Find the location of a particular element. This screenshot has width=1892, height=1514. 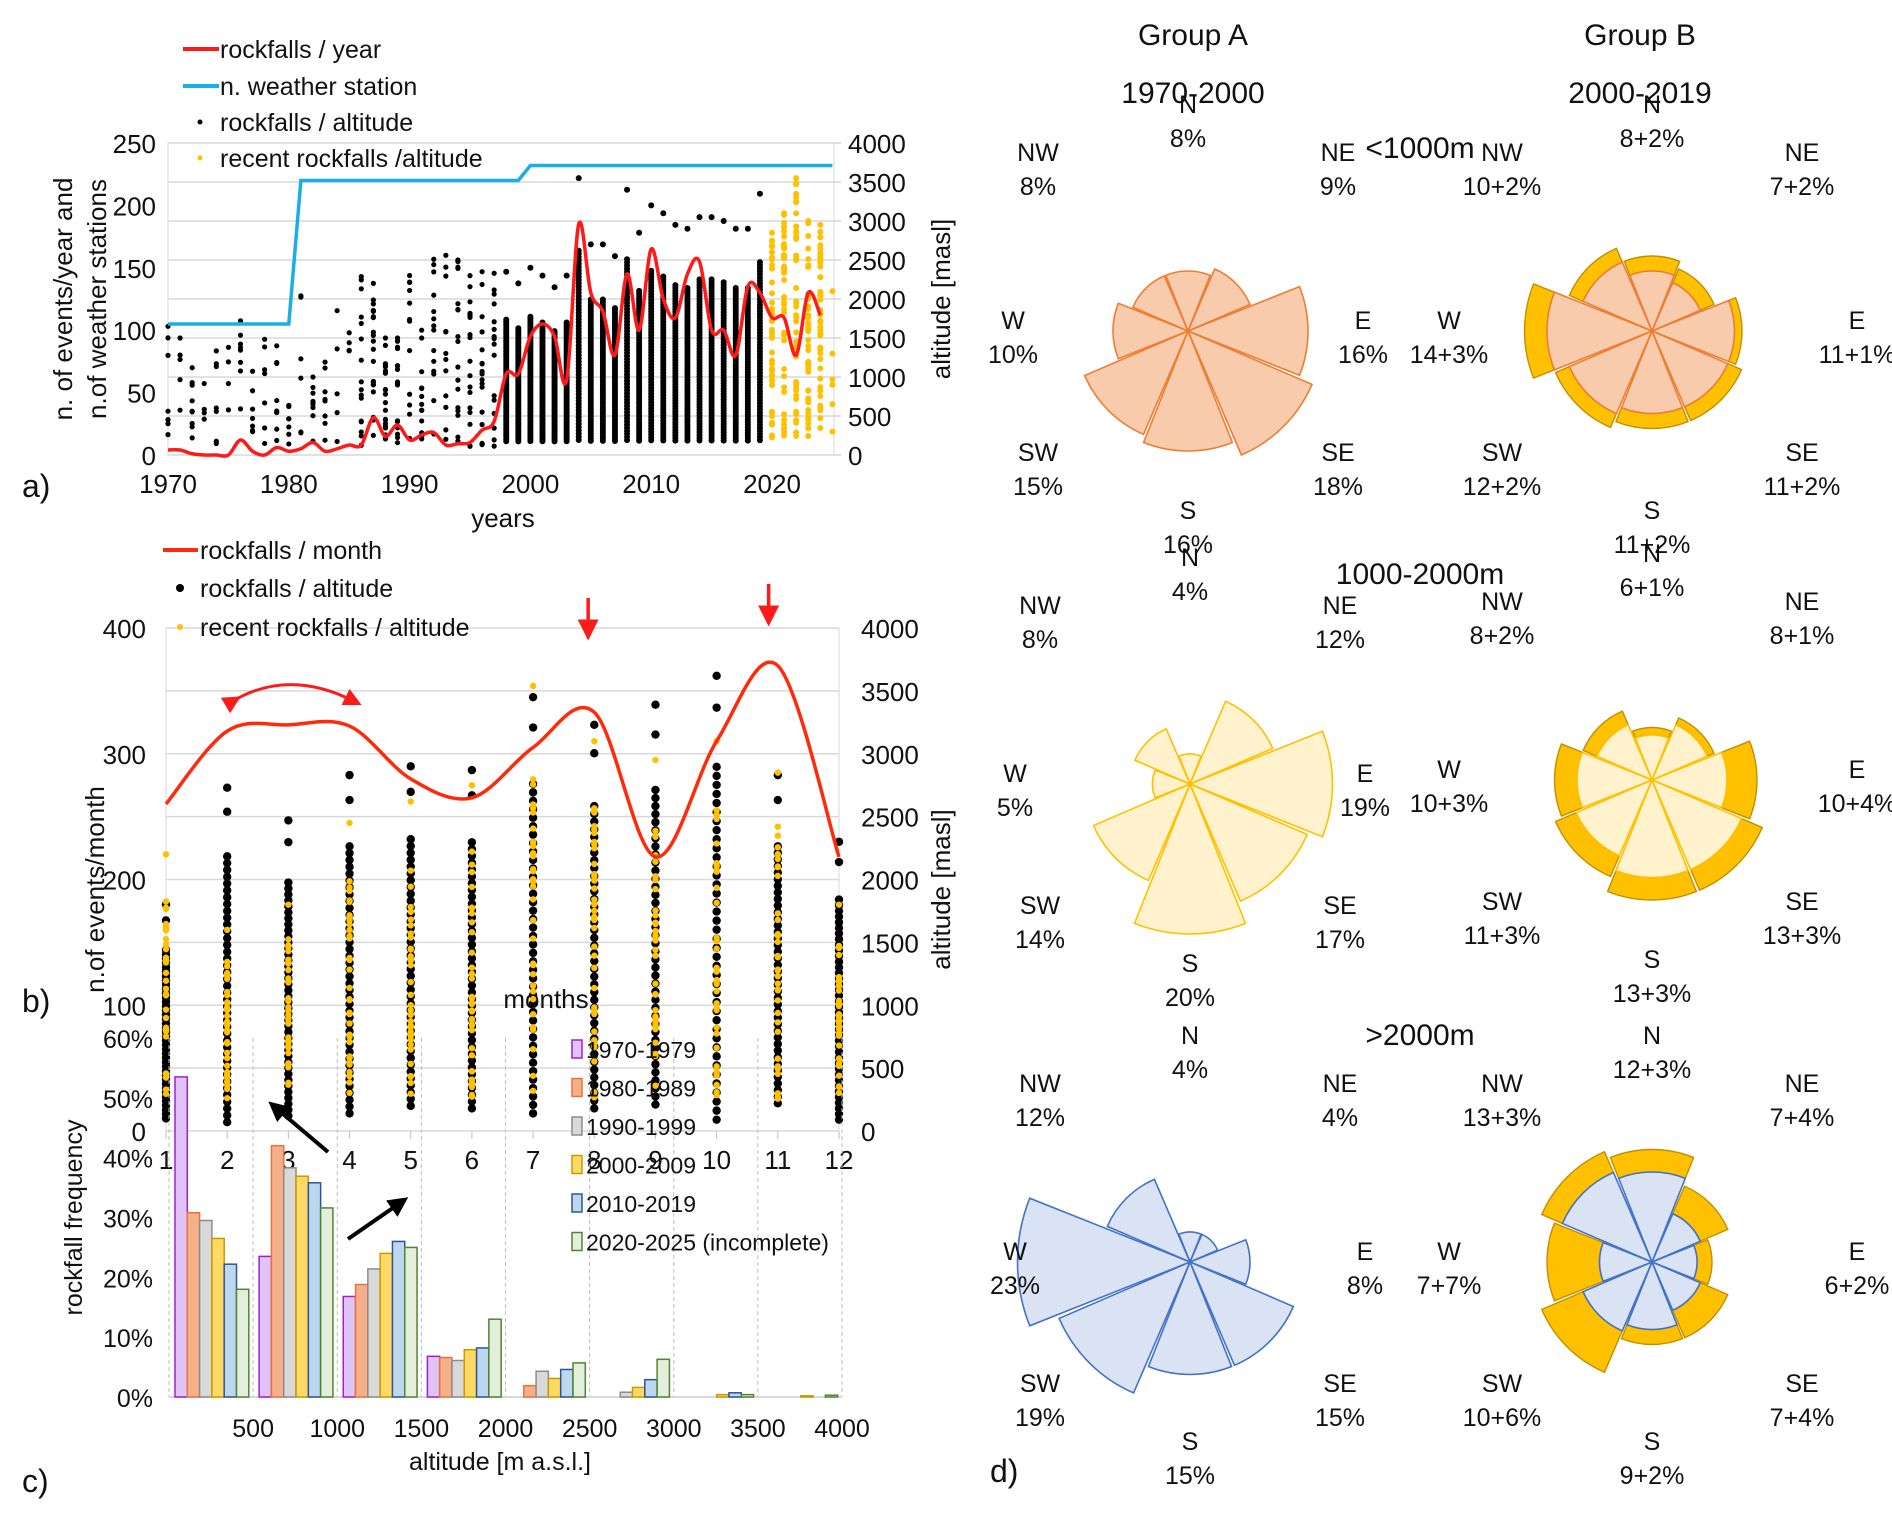

y-tick-label: 300 is located at coordinates (124, 755).